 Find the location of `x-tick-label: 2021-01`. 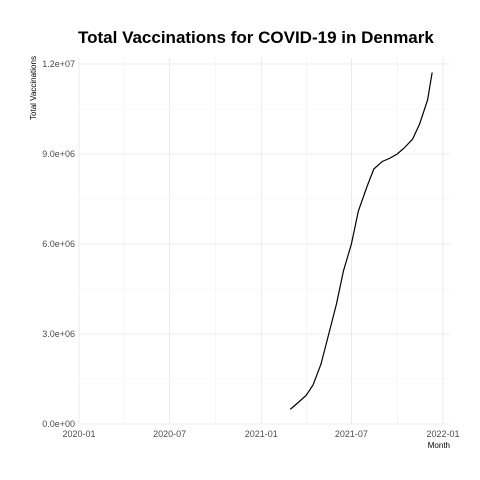

x-tick-label: 2021-01 is located at coordinates (261, 434).